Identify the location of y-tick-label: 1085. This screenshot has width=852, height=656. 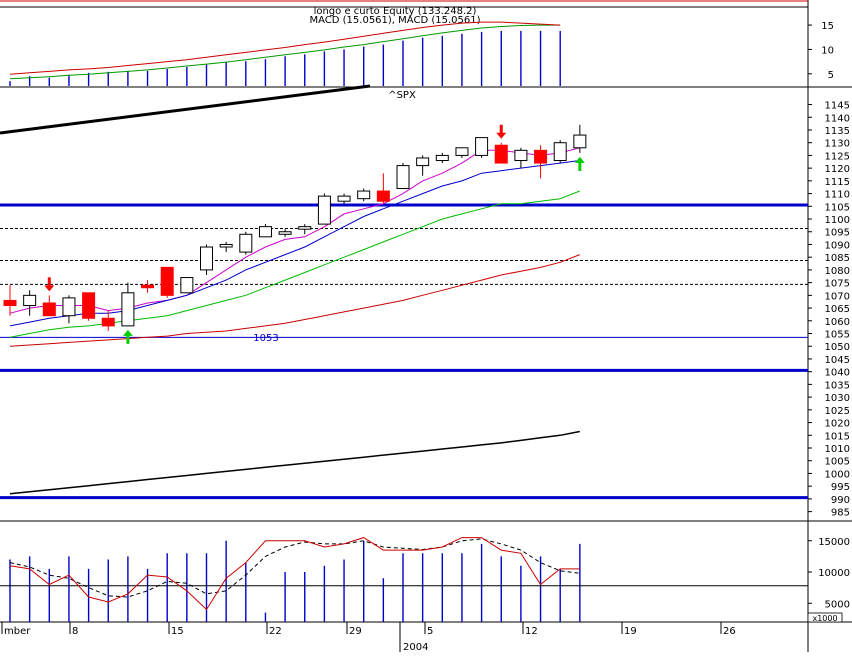
(837, 258).